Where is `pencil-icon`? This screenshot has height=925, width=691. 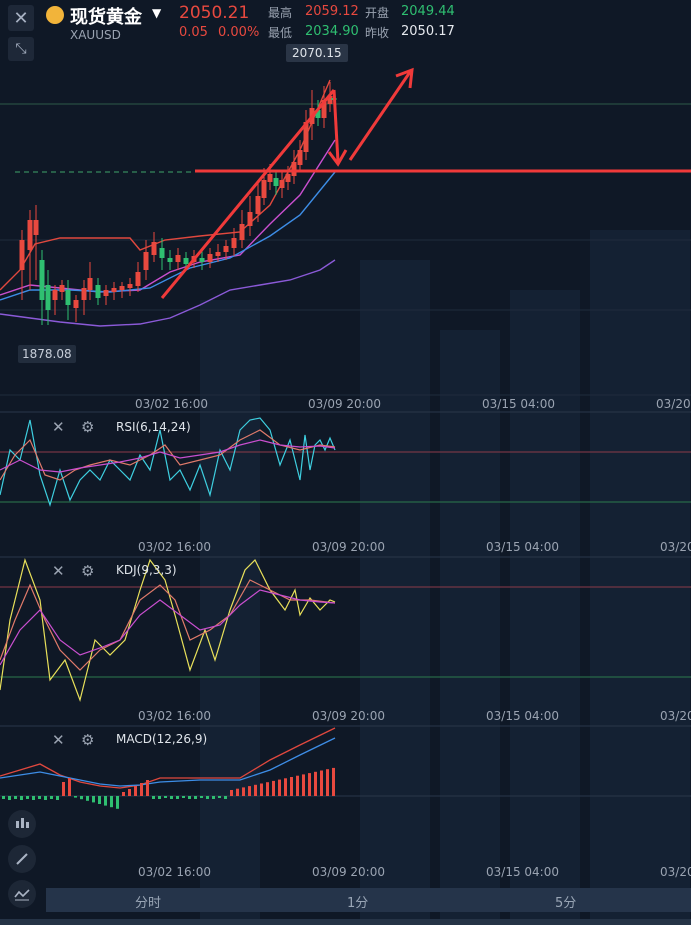
pencil-icon is located at coordinates (22, 859).